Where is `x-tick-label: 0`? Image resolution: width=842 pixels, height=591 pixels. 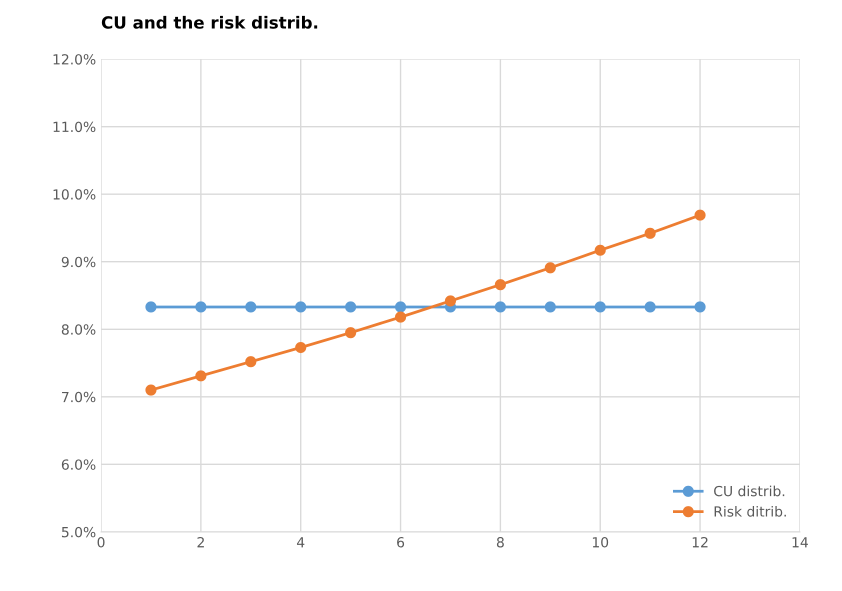
x-tick-label: 0 is located at coordinates (101, 542).